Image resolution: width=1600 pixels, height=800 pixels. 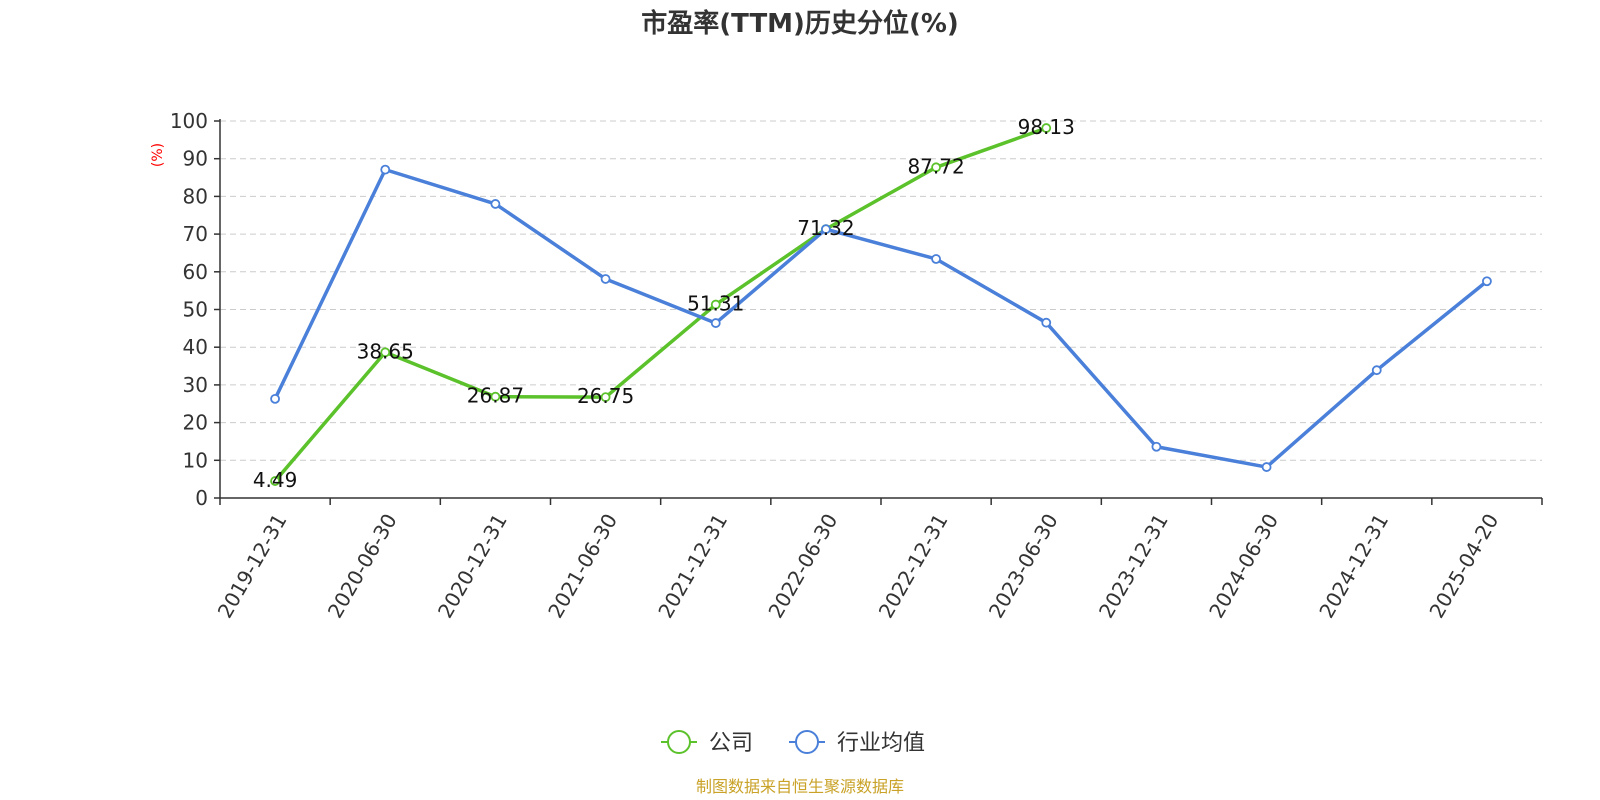 What do you see at coordinates (195, 272) in the screenshot?
I see `y-tick-label: 60` at bounding box center [195, 272].